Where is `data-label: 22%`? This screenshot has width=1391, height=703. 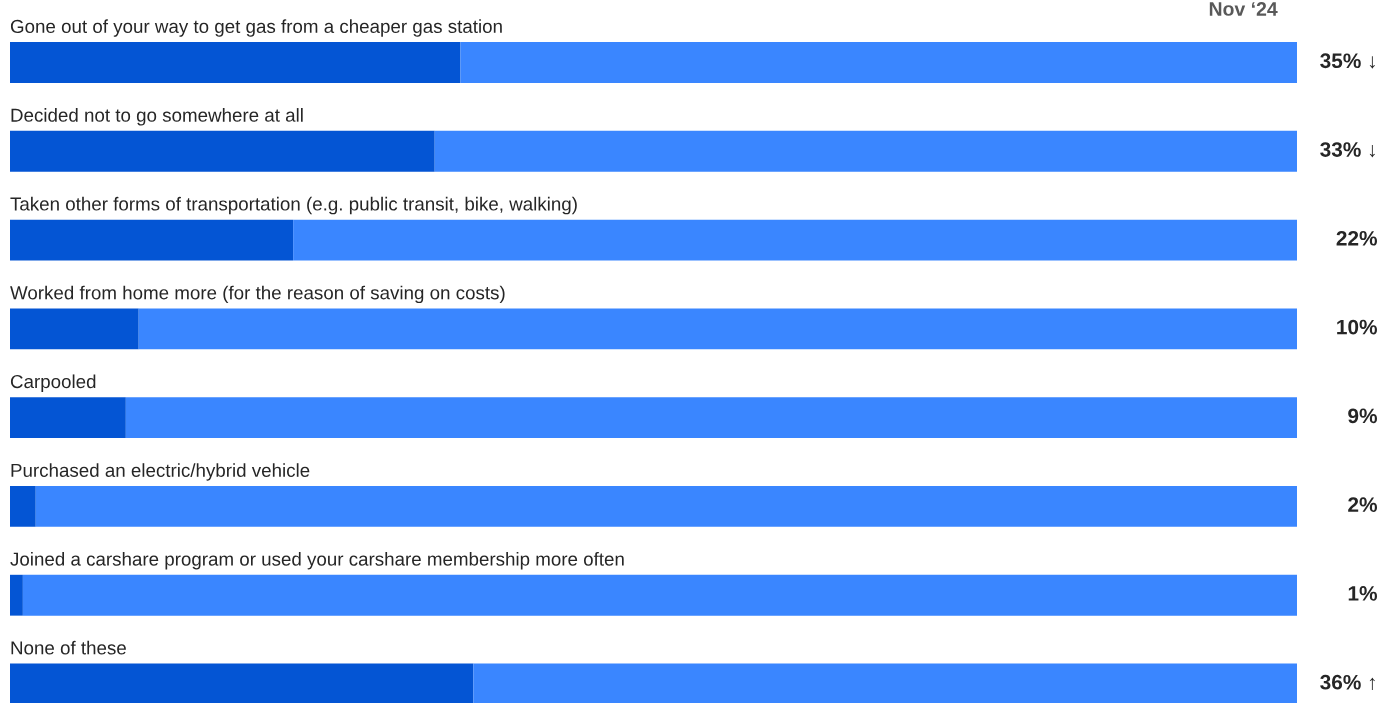 data-label: 22% is located at coordinates (1357, 238).